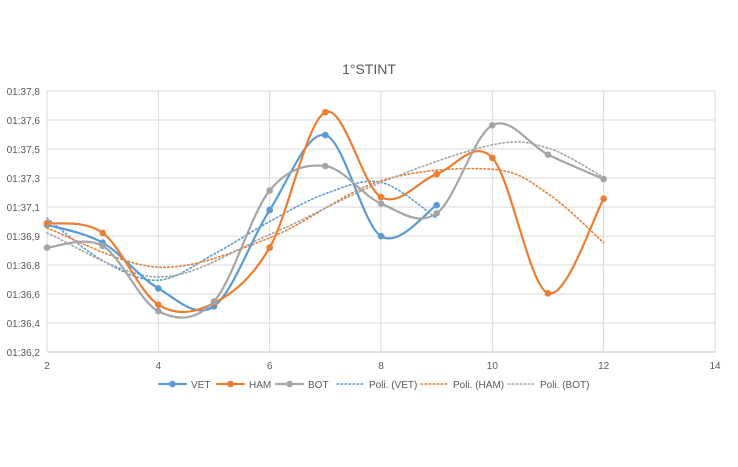  I want to click on y-tick-label: 01:36,2, so click(24, 353).